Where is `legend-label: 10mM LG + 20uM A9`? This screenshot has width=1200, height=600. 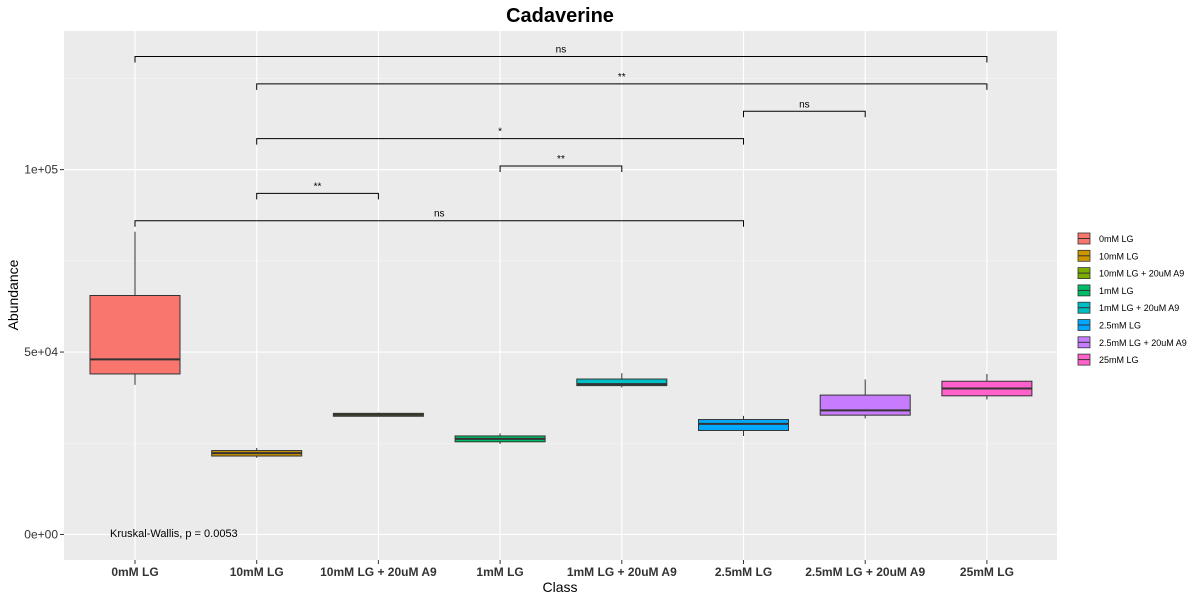 legend-label: 10mM LG + 20uM A9 is located at coordinates (1141, 274).